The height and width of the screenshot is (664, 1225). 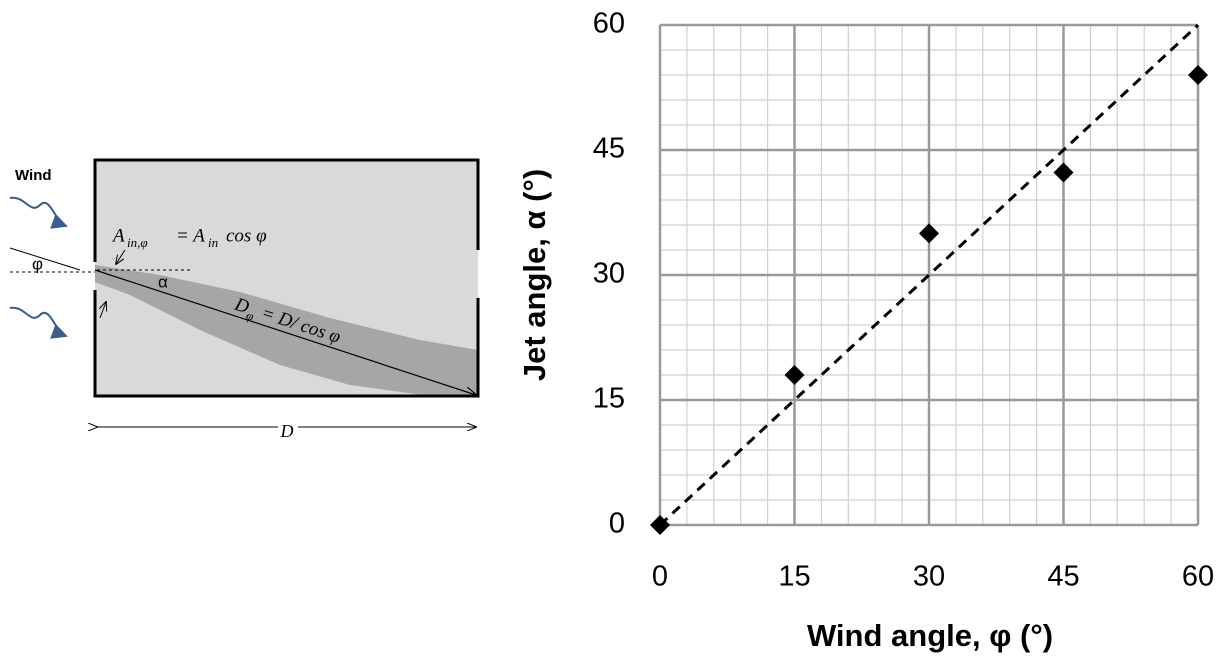 I want to click on formula-sub: in, so click(x=213, y=242).